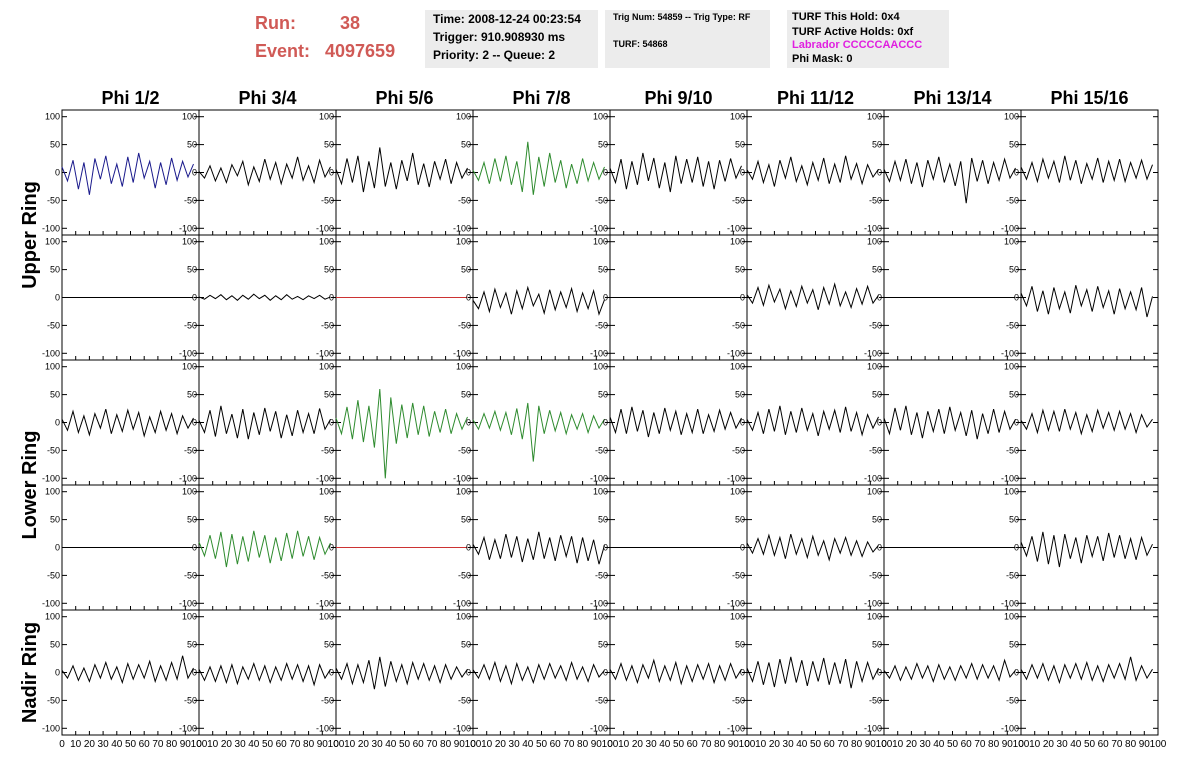  Describe the element at coordinates (499, 37) in the screenshot. I see `trigger: Trigger: 910.908930 ms` at that location.